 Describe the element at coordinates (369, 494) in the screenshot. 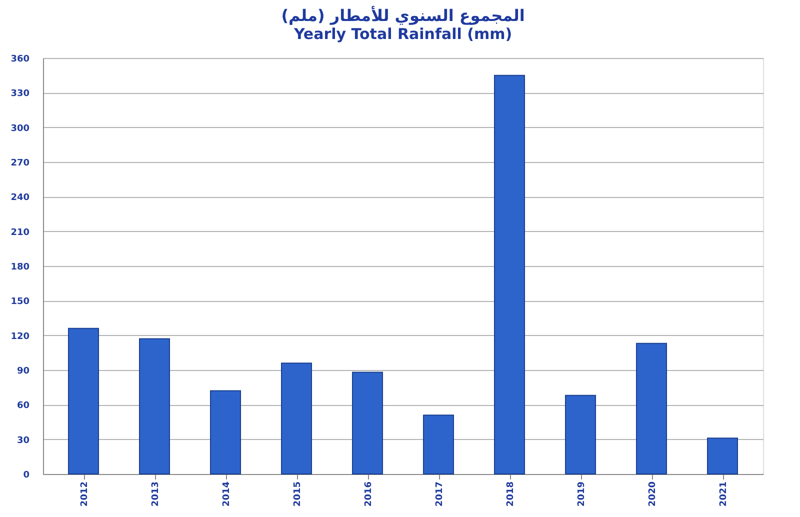

I see `x-tick-label: 2016` at that location.